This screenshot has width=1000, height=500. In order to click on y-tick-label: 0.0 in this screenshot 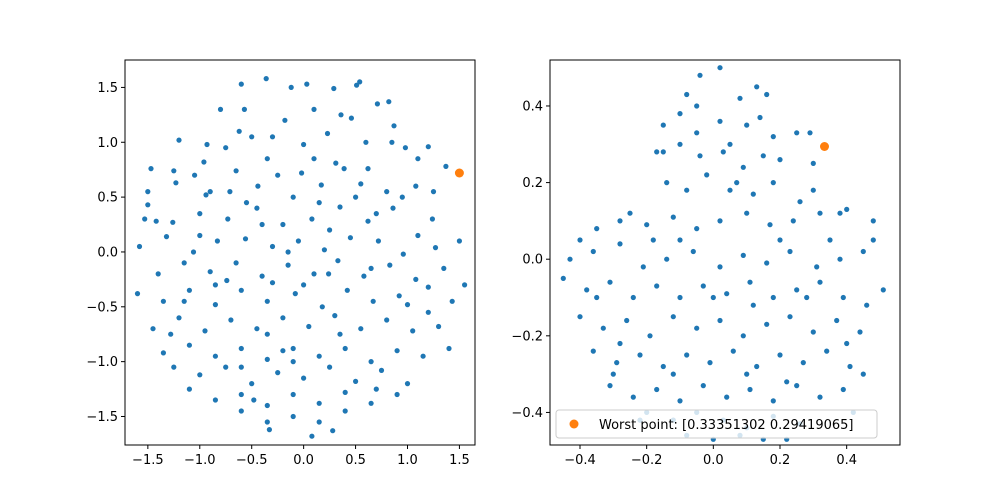, I will do `click(532, 260)`.